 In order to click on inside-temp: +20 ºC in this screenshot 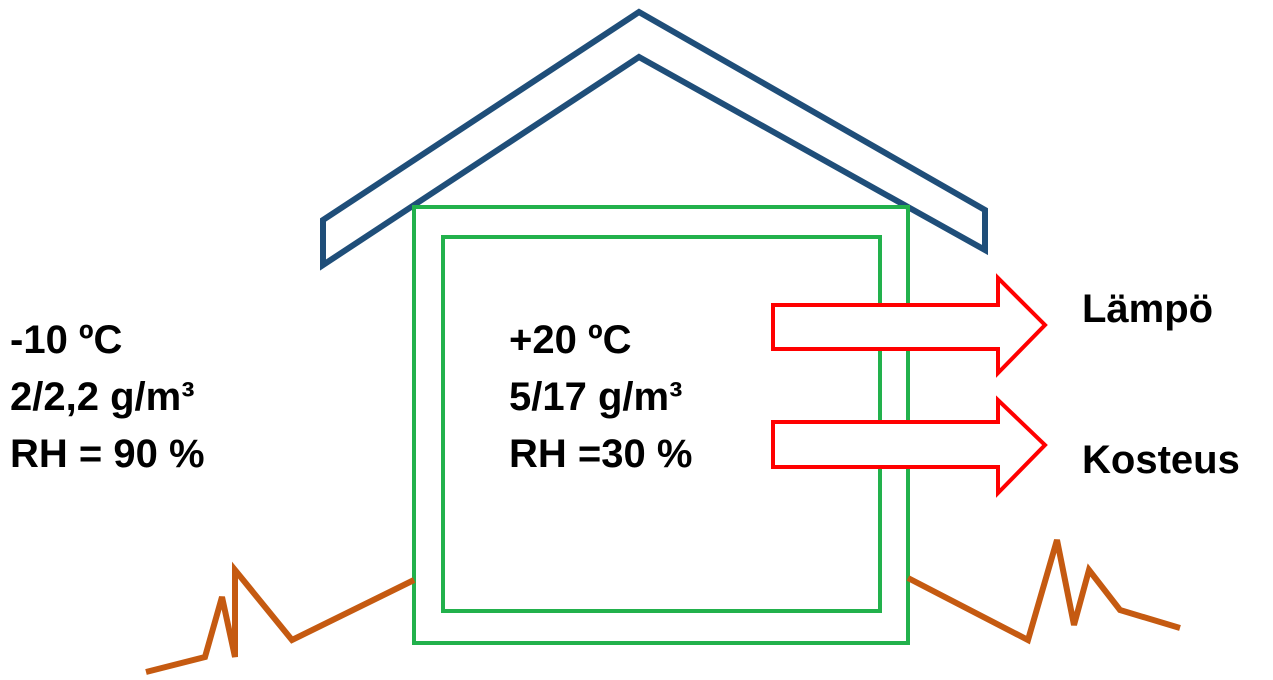, I will do `click(570, 340)`.